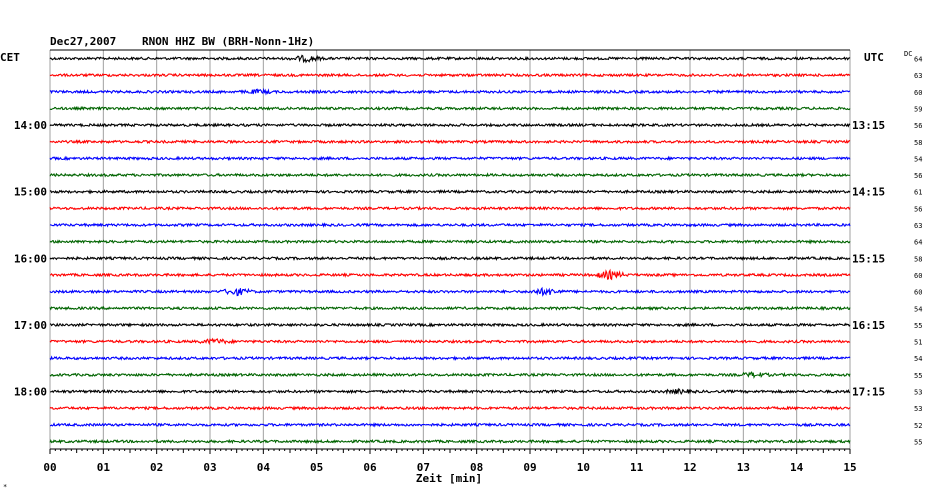 The height and width of the screenshot is (494, 930). I want to click on x-tick-label: 07, so click(423, 467).